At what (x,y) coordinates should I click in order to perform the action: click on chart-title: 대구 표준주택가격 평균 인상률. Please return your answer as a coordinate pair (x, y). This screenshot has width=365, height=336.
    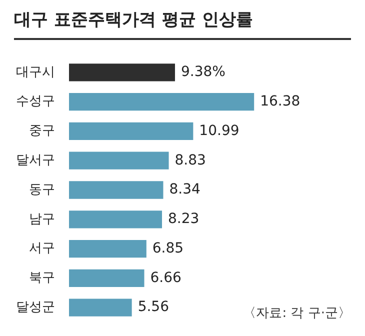
    Looking at the image, I should click on (133, 20).